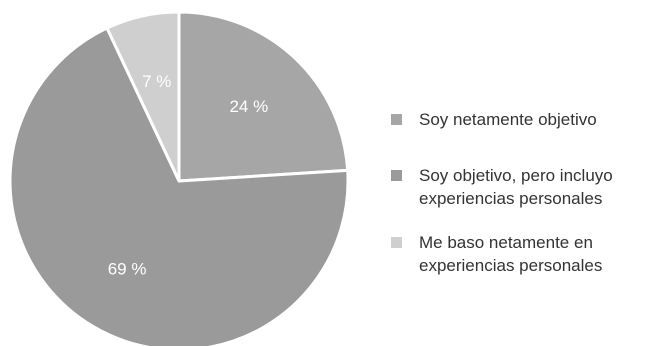 Image resolution: width=657 pixels, height=346 pixels. Describe the element at coordinates (508, 119) in the screenshot. I see `legend-label-1: Soy netamente objetivo` at that location.